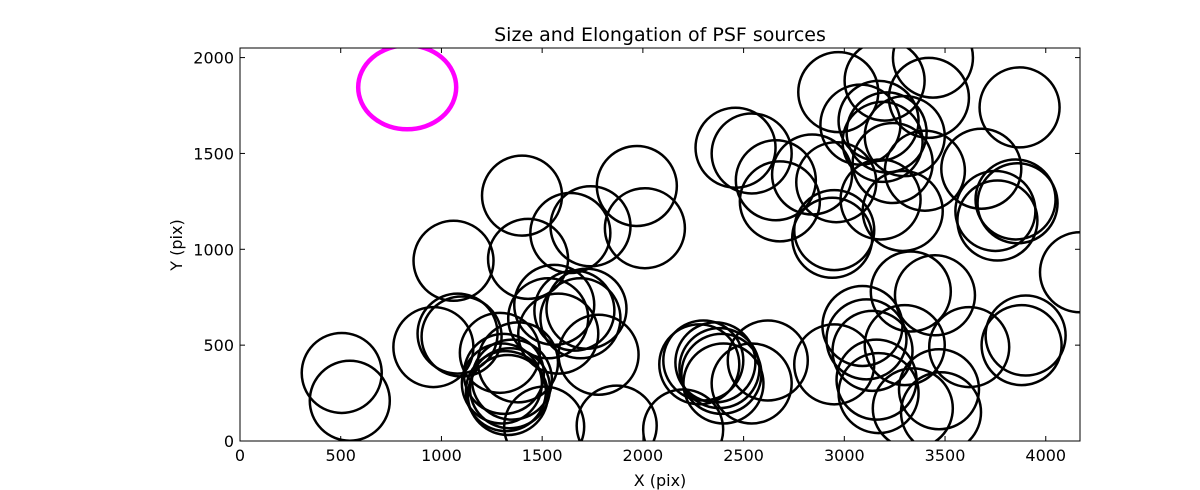  I want to click on y-tick-label: 2000, so click(213, 58).